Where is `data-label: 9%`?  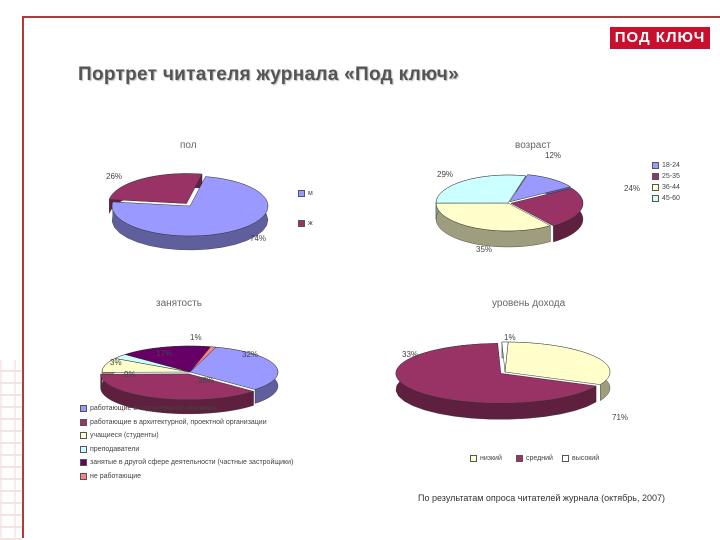
data-label: 9% is located at coordinates (130, 374).